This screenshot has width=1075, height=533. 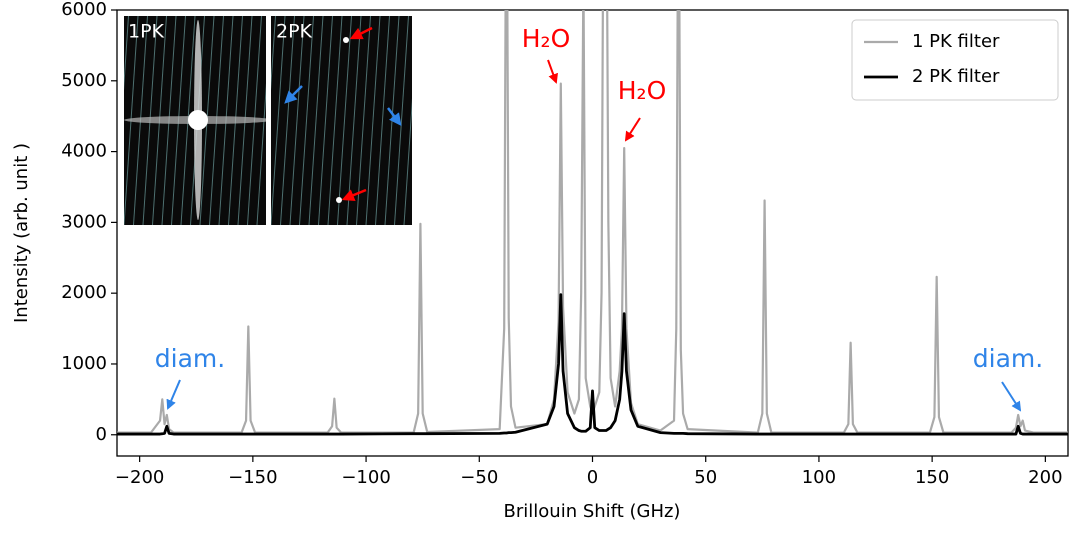 What do you see at coordinates (252, 477) in the screenshot?
I see `x-tick-label: −150` at bounding box center [252, 477].